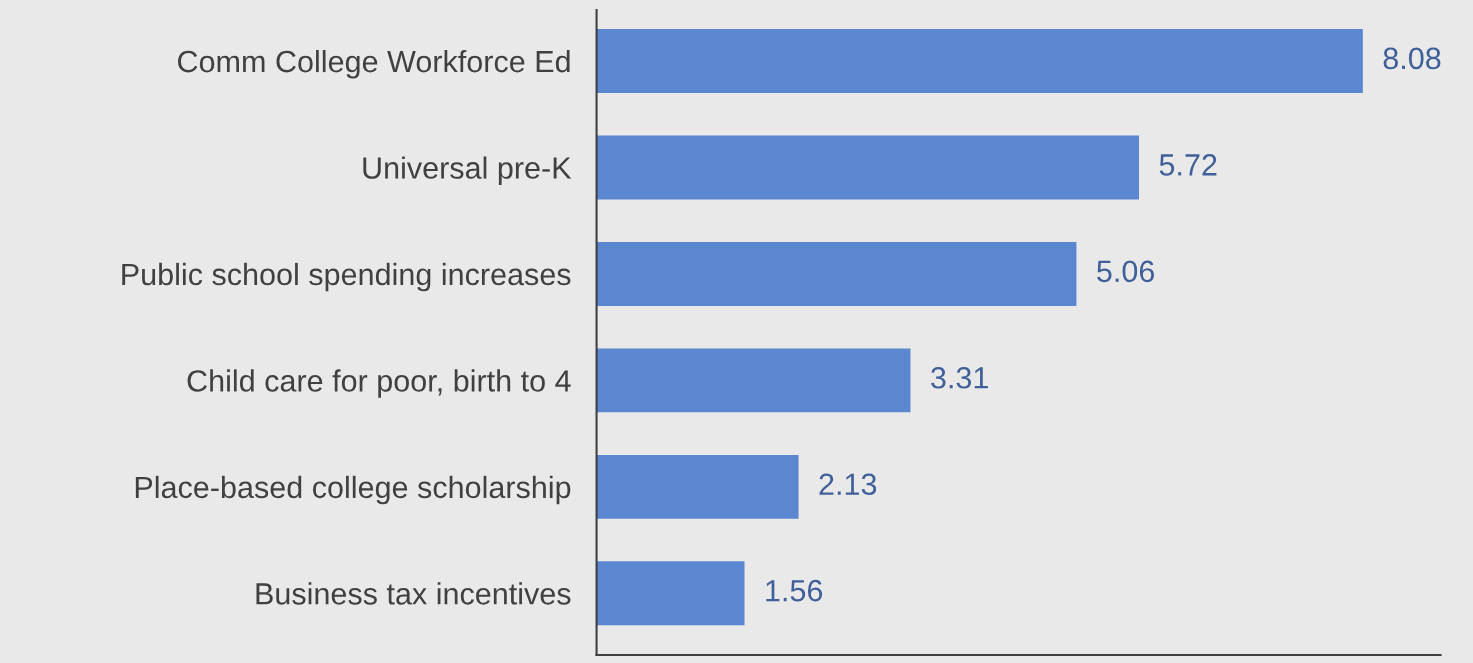 The image size is (1473, 663). What do you see at coordinates (346, 277) in the screenshot?
I see `y-tick-label: Public school spending increases` at bounding box center [346, 277].